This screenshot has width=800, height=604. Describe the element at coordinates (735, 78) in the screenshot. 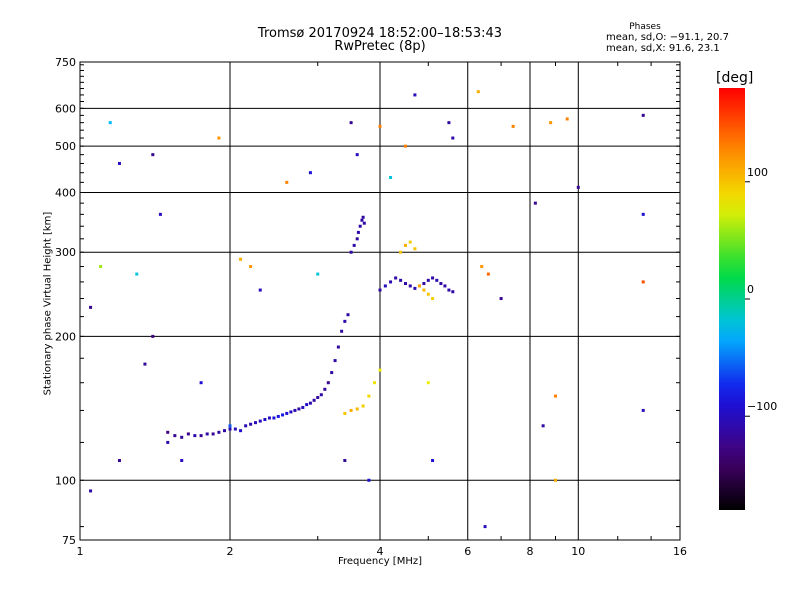

I see `colorbar-title: [deg]` at that location.